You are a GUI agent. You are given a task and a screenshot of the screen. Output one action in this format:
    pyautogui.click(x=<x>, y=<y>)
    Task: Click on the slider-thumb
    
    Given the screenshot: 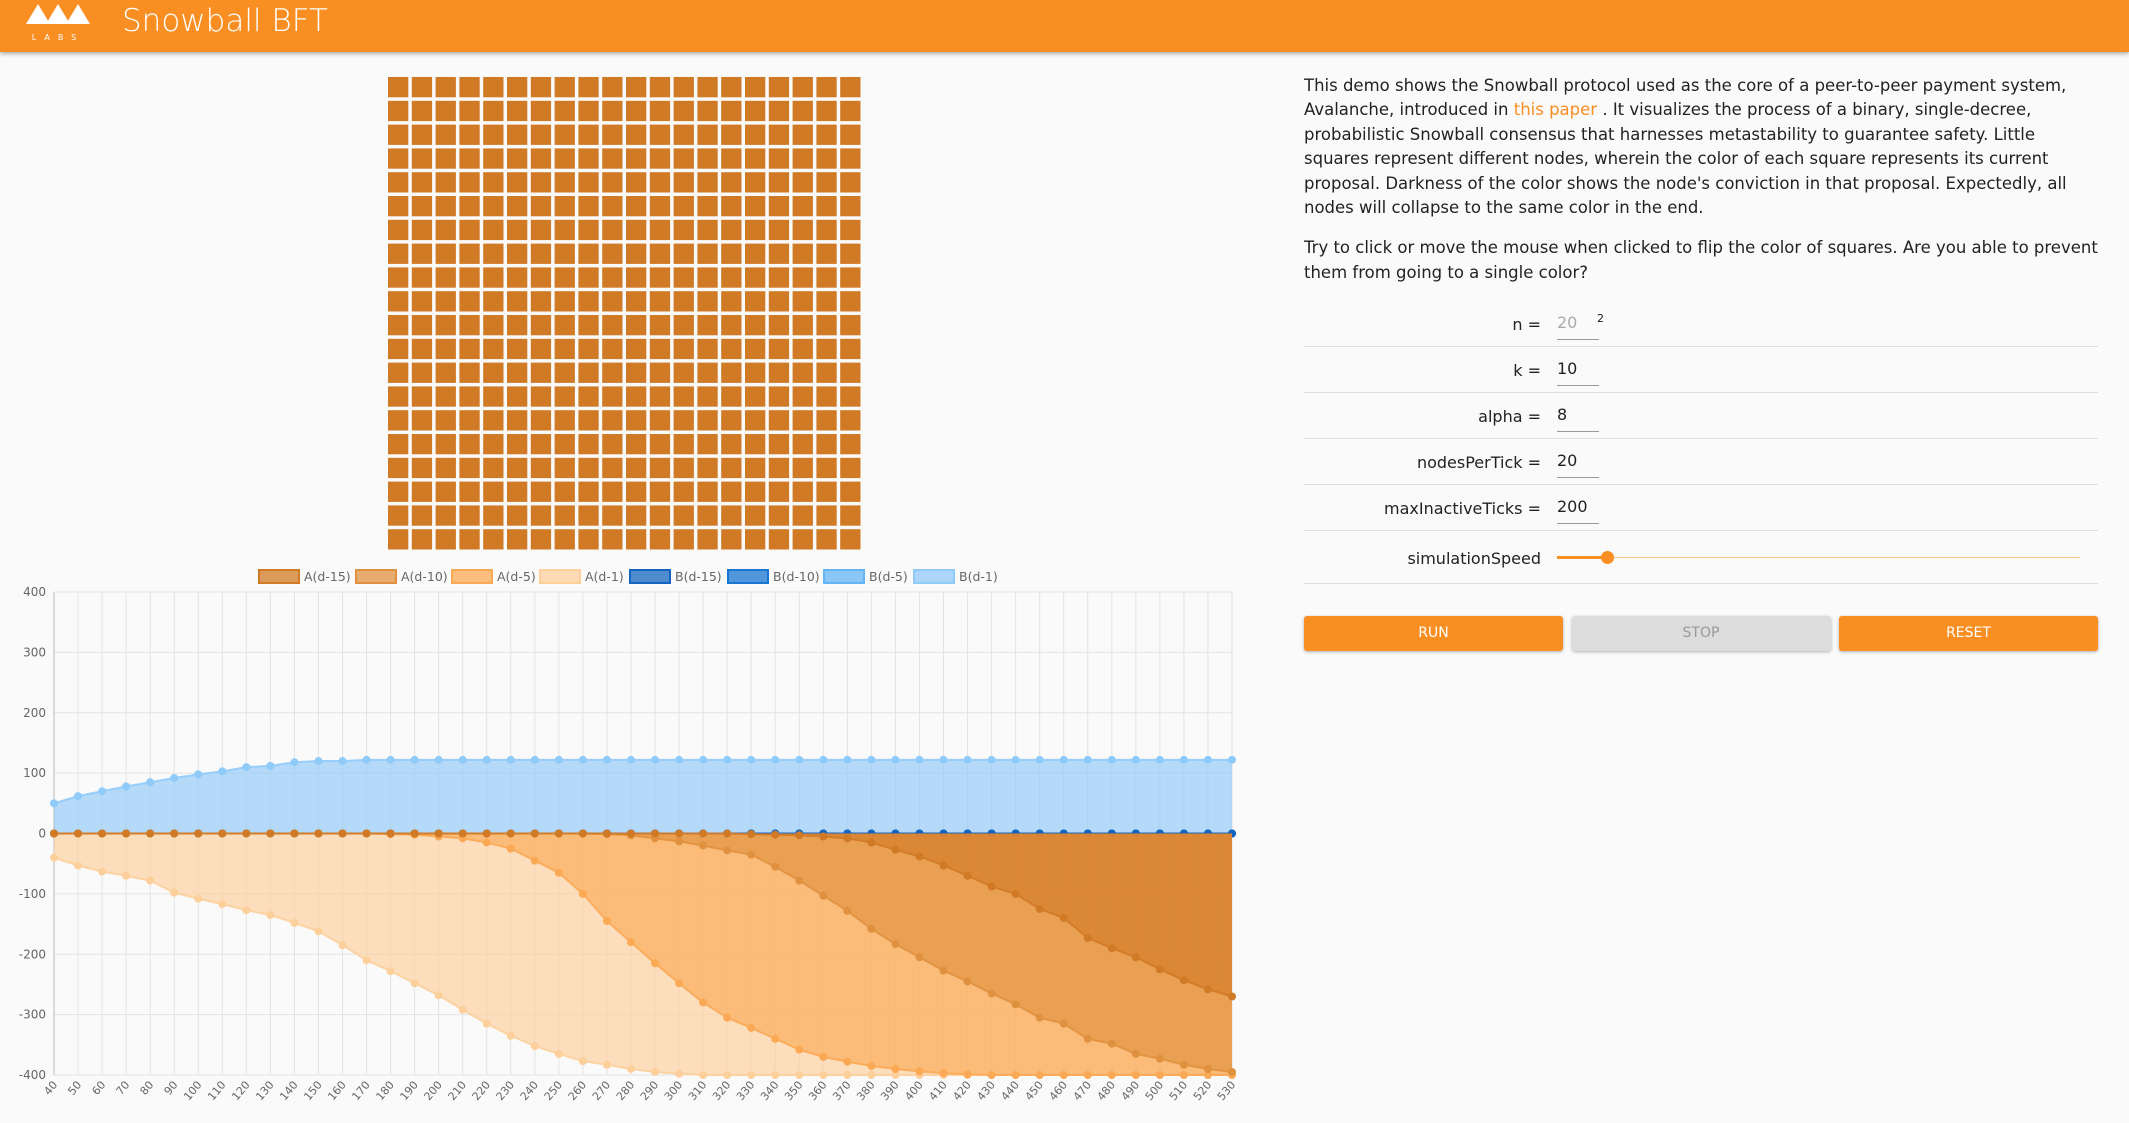 What is the action you would take?
    pyautogui.click(x=1607, y=558)
    